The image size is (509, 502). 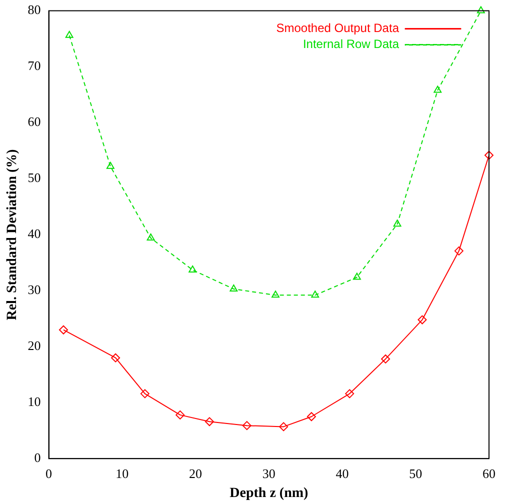 What do you see at coordinates (415, 473) in the screenshot?
I see `x-tick-label: 50` at bounding box center [415, 473].